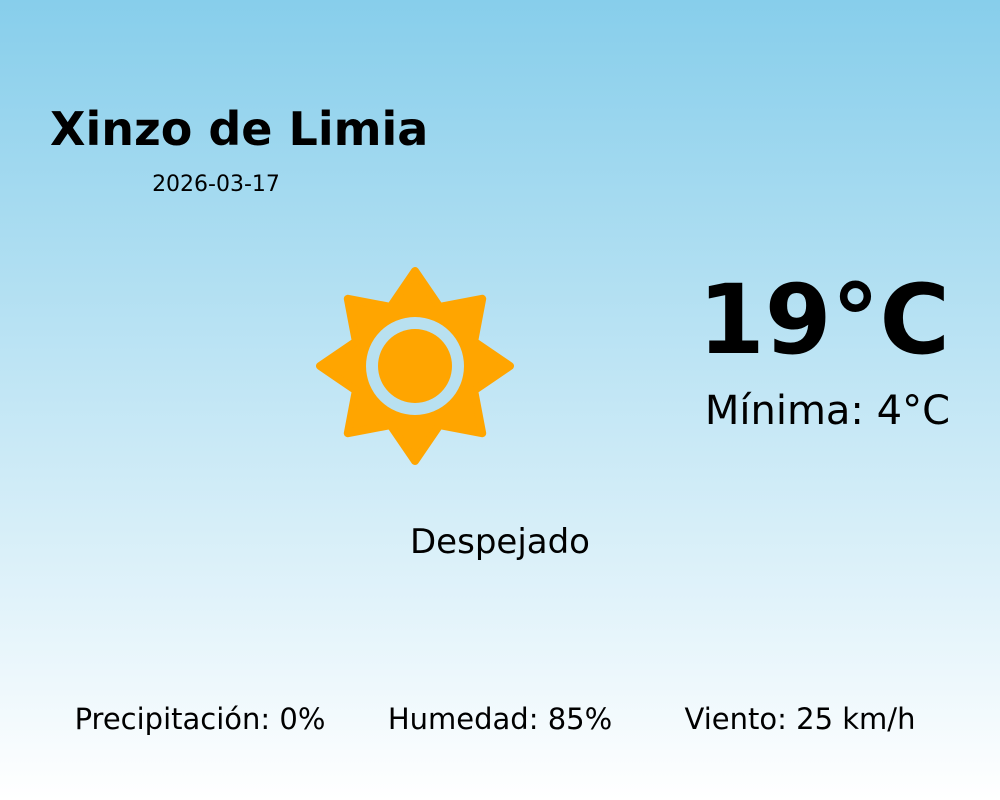 This screenshot has height=800, width=1000. What do you see at coordinates (216, 184) in the screenshot?
I see `forecast-date: 2026-03-17` at bounding box center [216, 184].